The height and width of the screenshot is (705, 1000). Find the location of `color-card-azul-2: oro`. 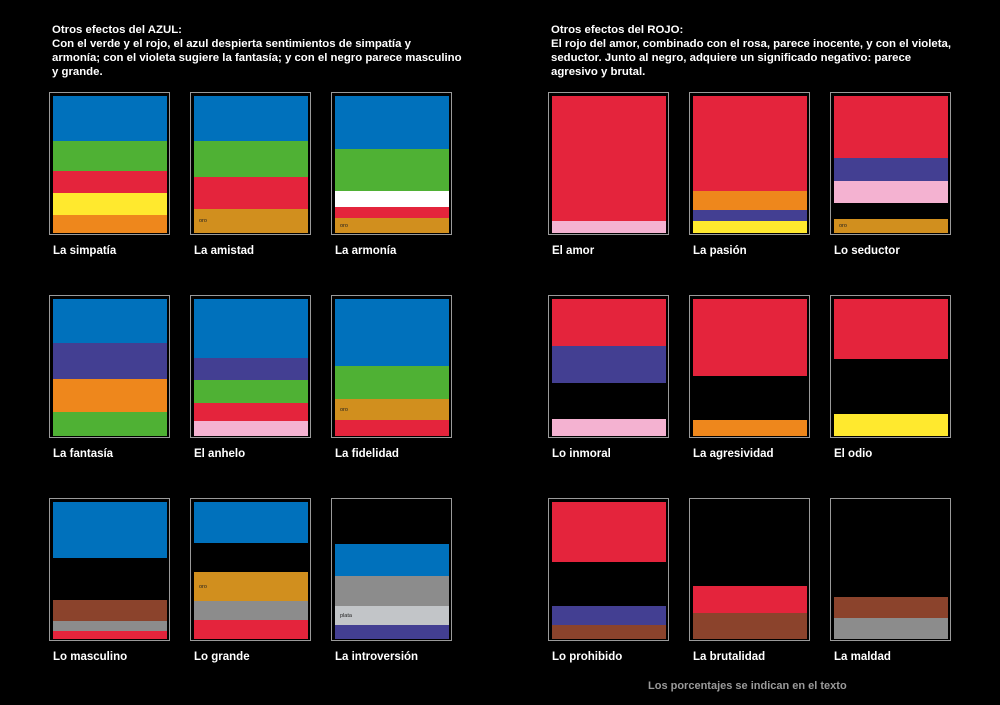

color-card-azul-2: oro is located at coordinates (250, 163).